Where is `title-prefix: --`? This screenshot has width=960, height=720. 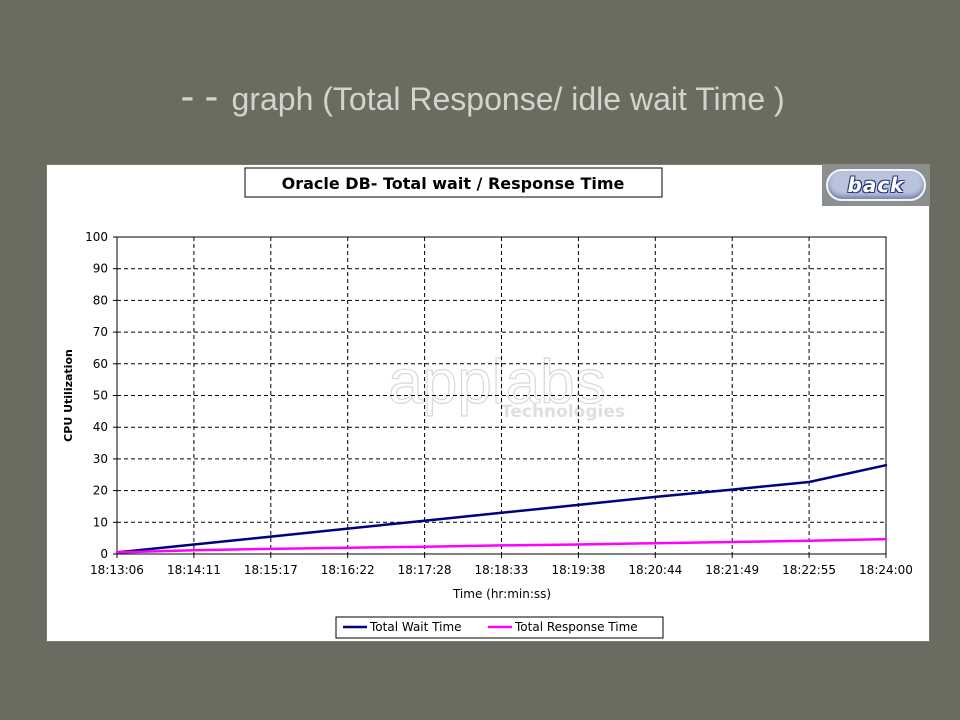
title-prefix: -- is located at coordinates (199, 97).